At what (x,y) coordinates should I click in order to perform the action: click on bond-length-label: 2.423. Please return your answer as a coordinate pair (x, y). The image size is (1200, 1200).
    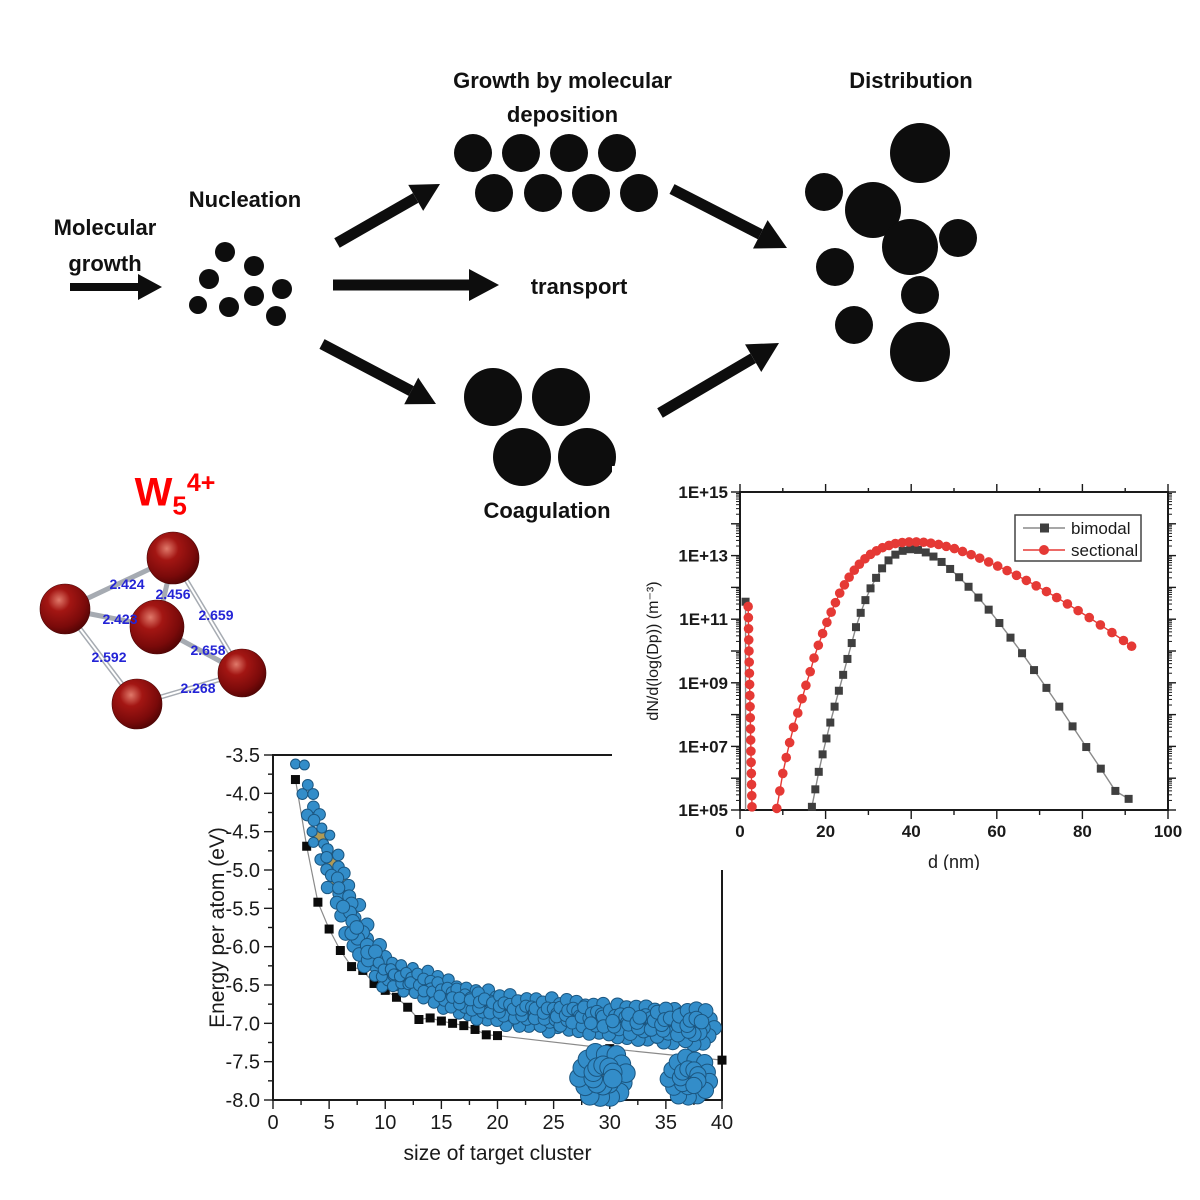
    Looking at the image, I should click on (119, 619).